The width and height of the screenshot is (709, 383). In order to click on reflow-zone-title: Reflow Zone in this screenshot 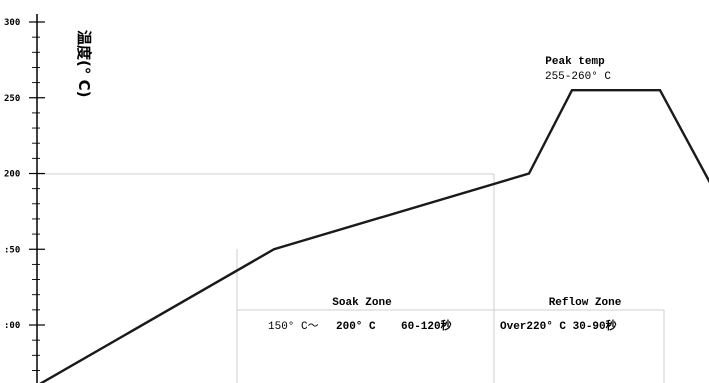, I will do `click(585, 303)`.